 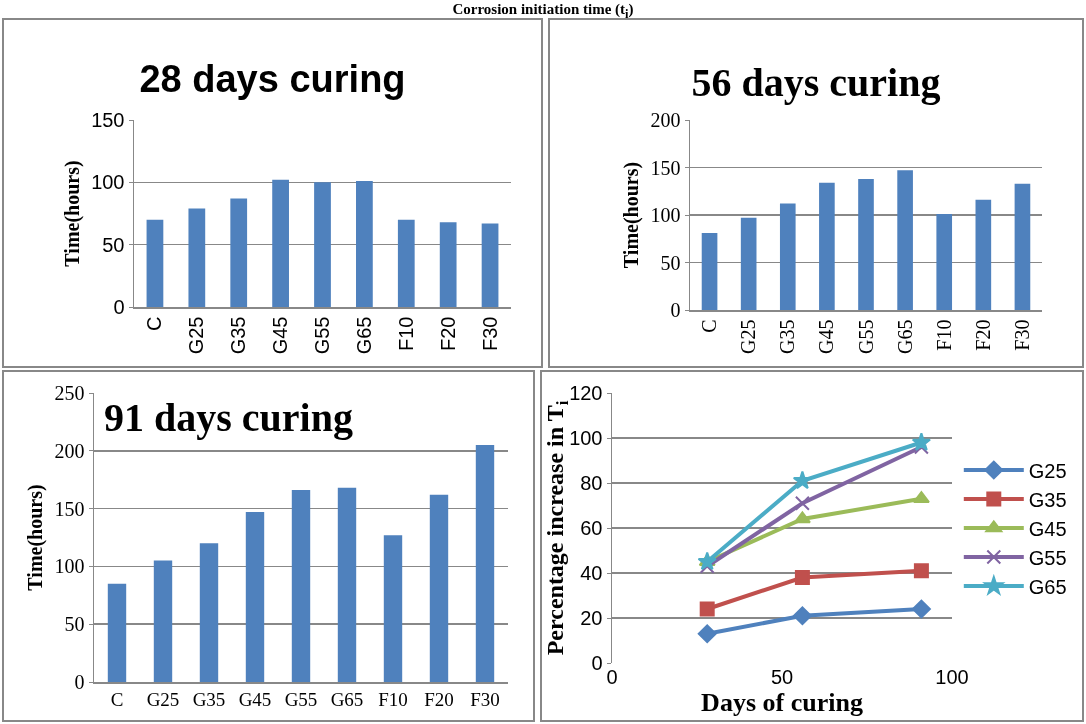 I want to click on x-tick-label: 0, so click(x=612, y=677).